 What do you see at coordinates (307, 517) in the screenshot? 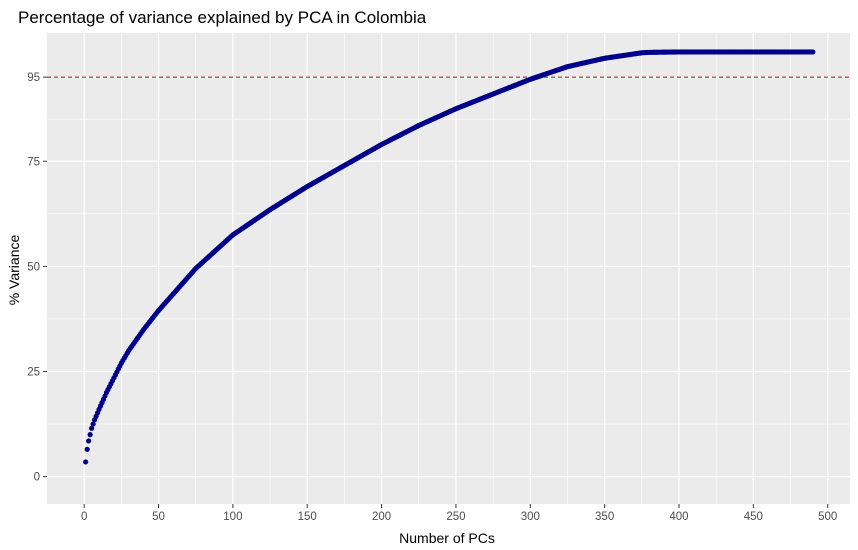
I see `x-tick-label: 150` at bounding box center [307, 517].